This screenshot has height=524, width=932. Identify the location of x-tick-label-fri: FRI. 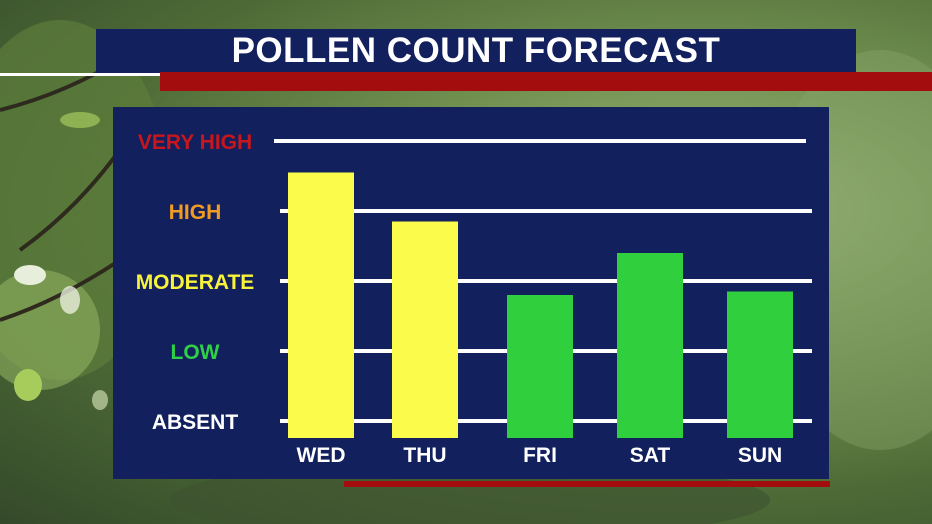
(540, 455).